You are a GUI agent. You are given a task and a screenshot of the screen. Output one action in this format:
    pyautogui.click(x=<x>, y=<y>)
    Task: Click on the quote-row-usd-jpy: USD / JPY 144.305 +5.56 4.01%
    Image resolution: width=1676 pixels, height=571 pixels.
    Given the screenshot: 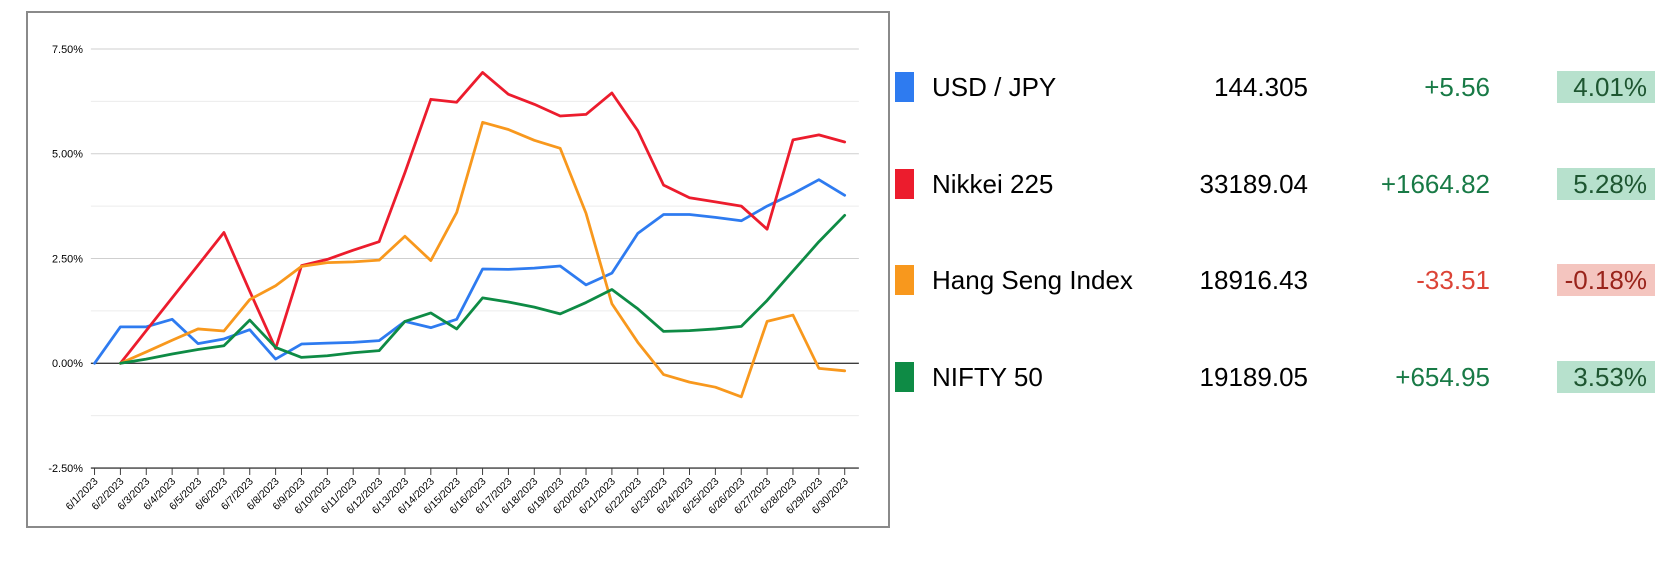 What is the action you would take?
    pyautogui.click(x=1275, y=87)
    